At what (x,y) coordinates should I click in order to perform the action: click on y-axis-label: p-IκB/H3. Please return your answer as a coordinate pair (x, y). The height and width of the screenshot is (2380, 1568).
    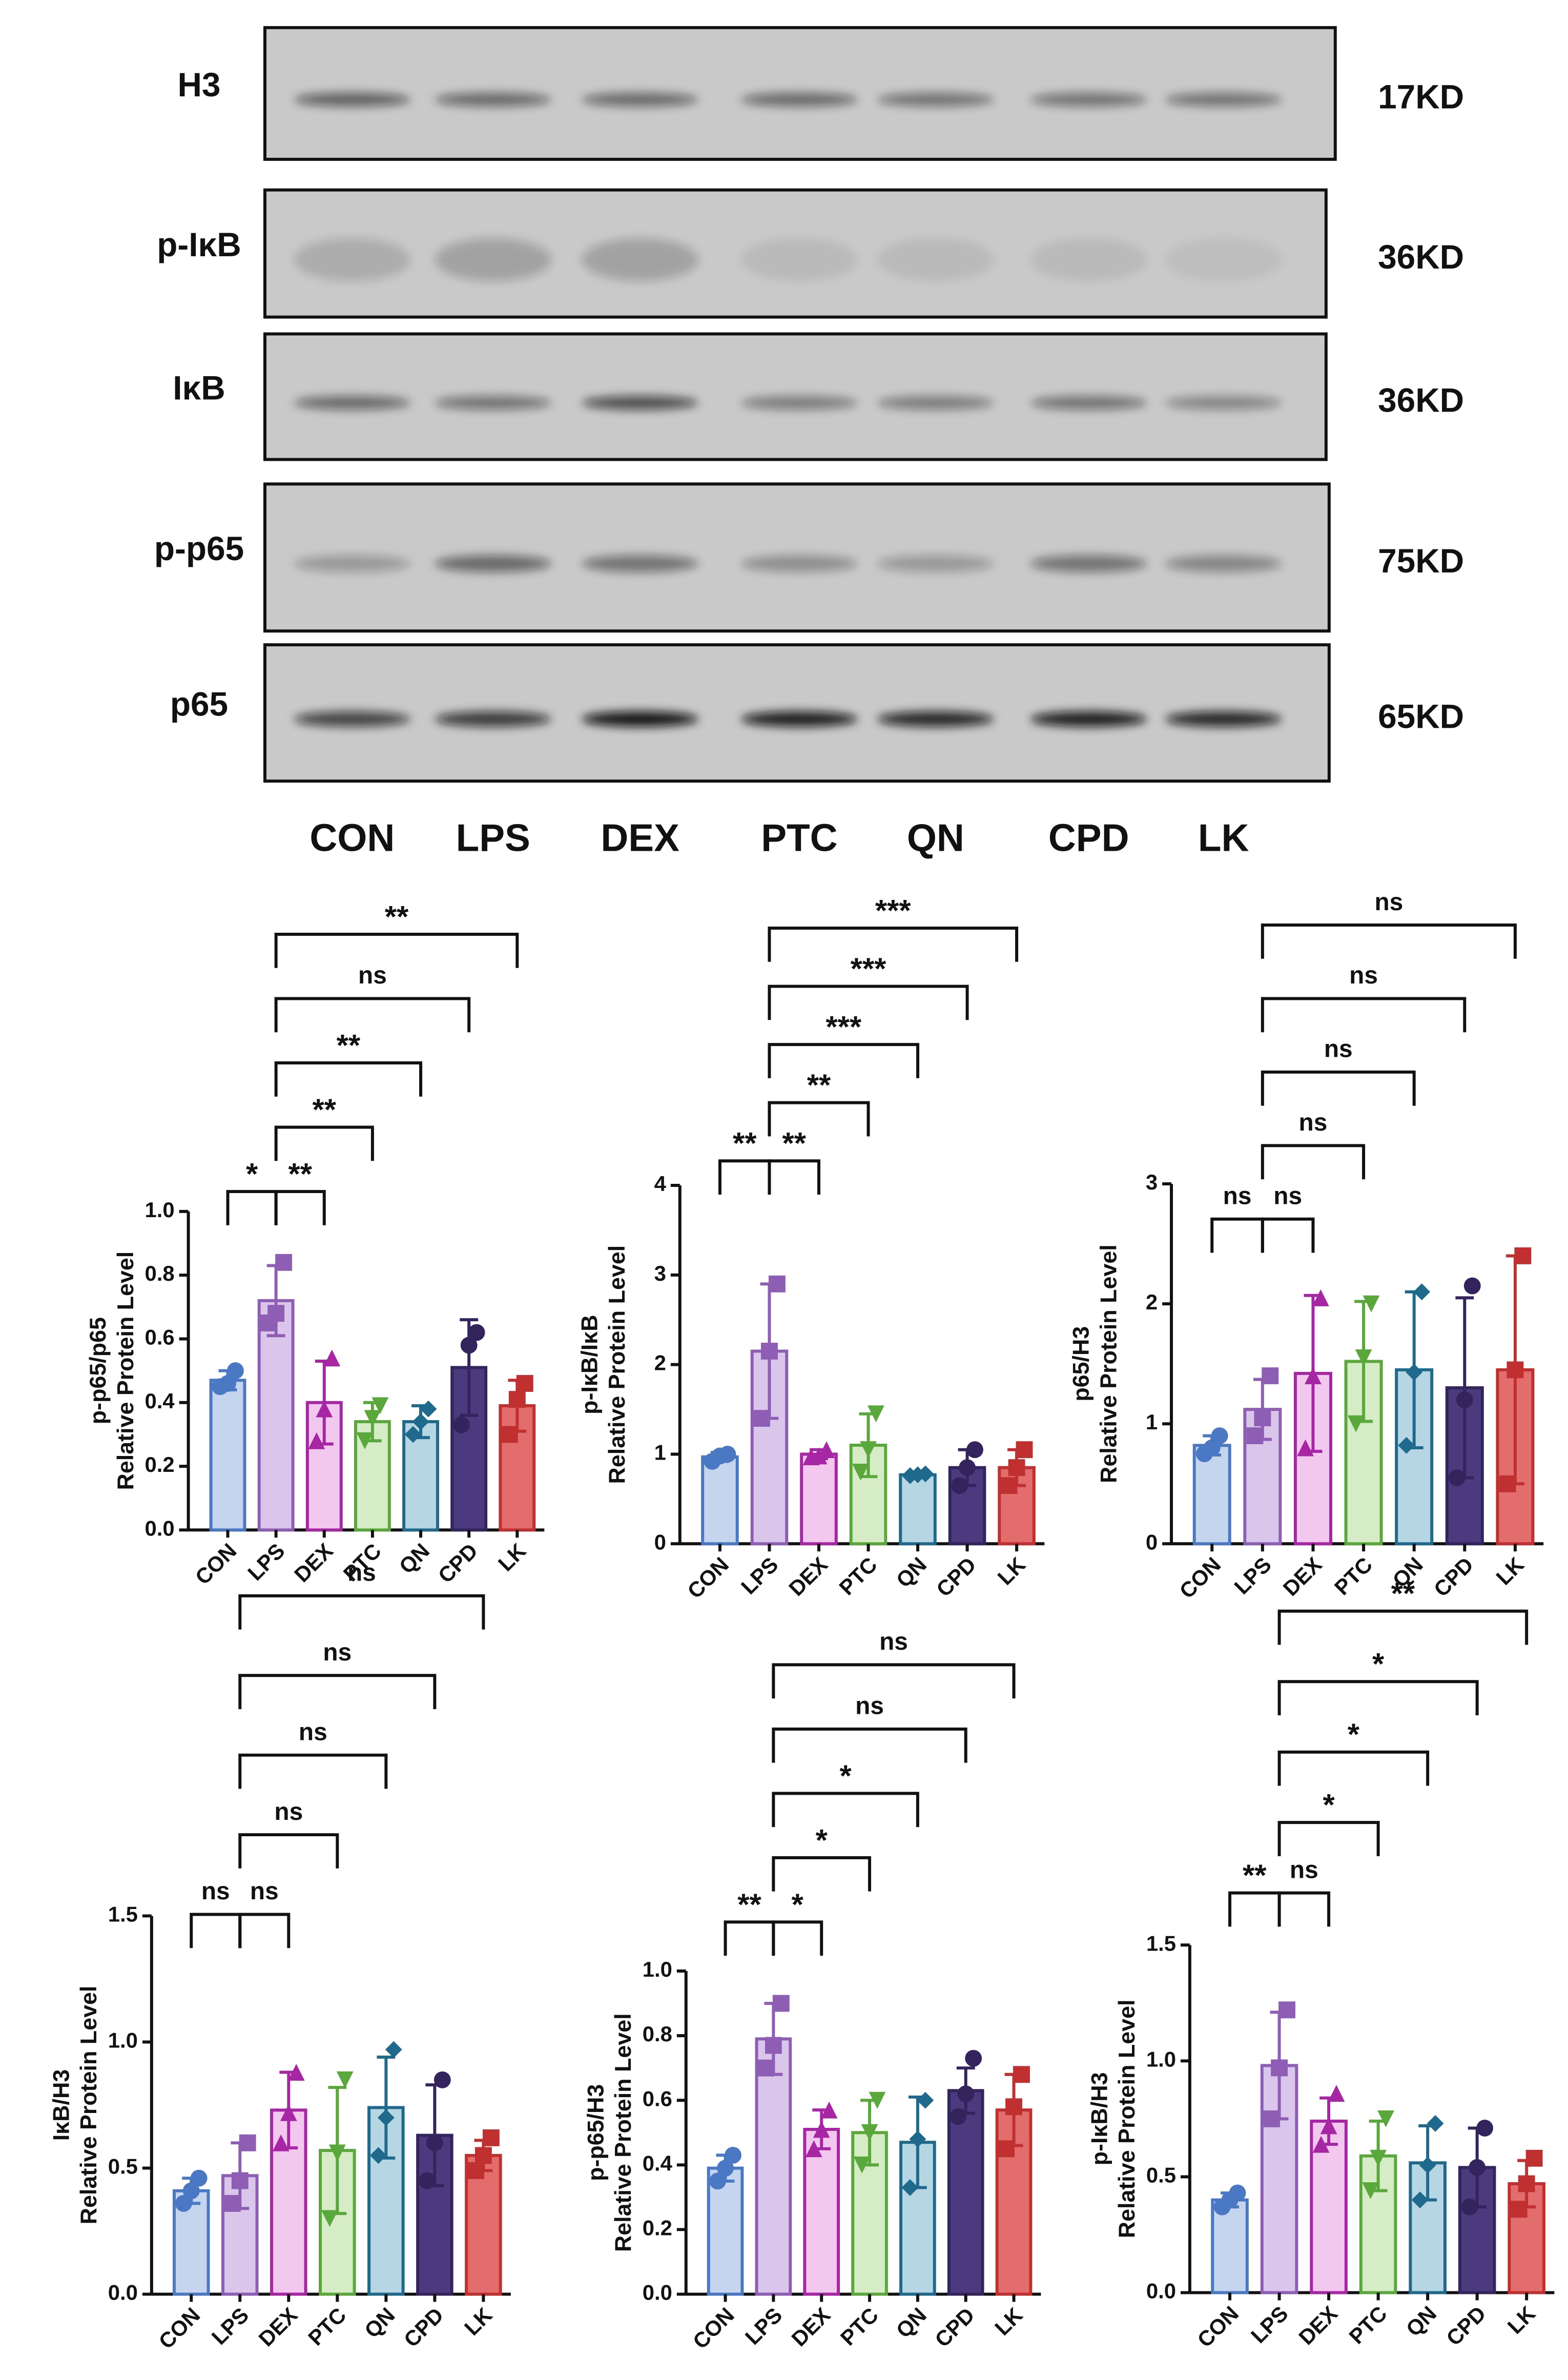
    Looking at the image, I should click on (1099, 2118).